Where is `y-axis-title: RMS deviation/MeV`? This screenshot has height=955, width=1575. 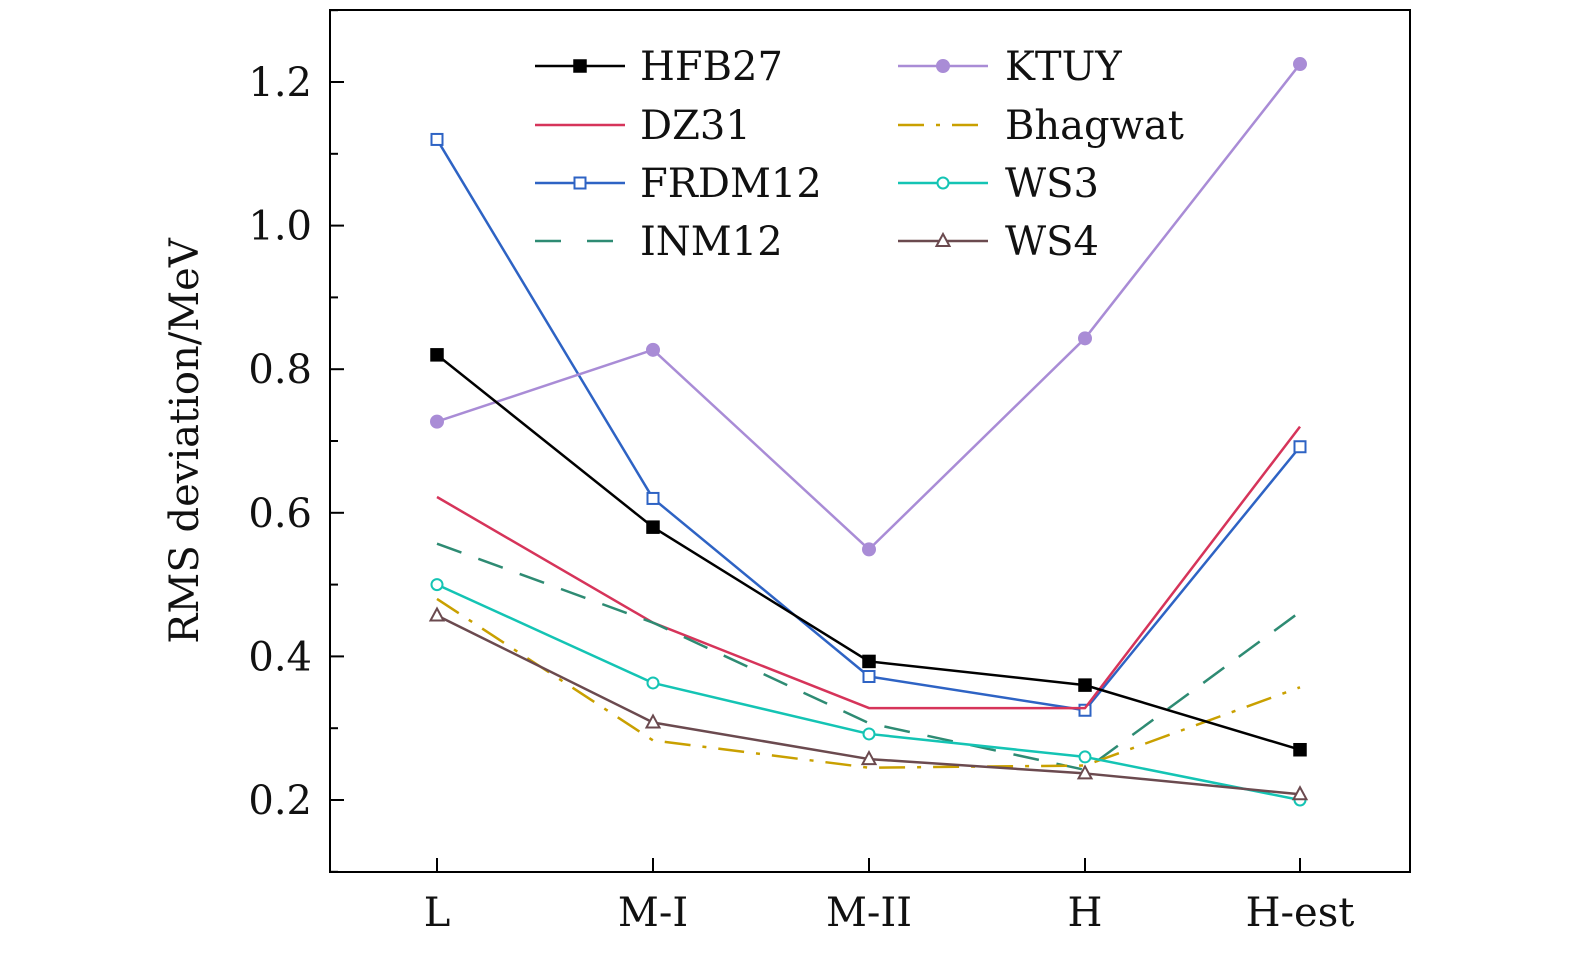 y-axis-title: RMS deviation/MeV is located at coordinates (185, 440).